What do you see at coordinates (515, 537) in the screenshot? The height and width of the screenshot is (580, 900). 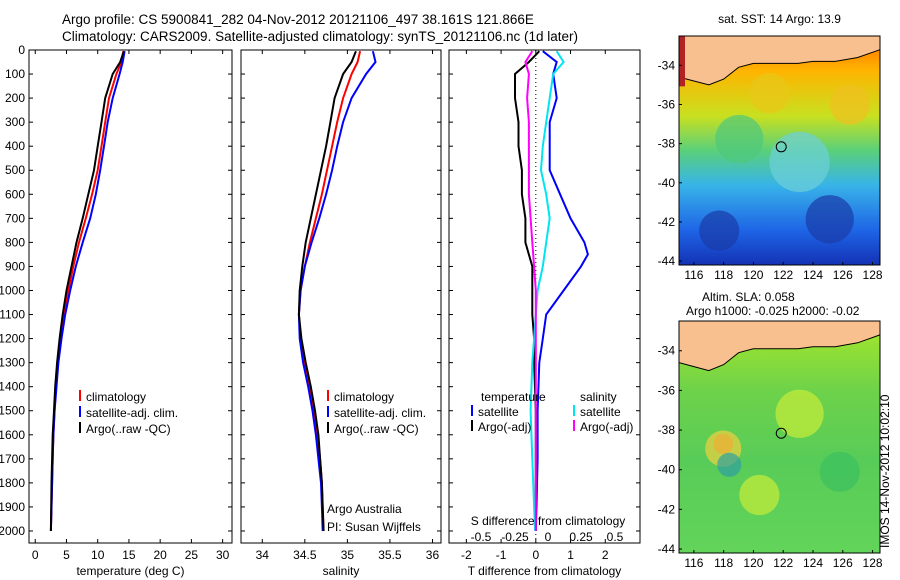 I see `salinity-diff-tick-label: -0.25` at bounding box center [515, 537].